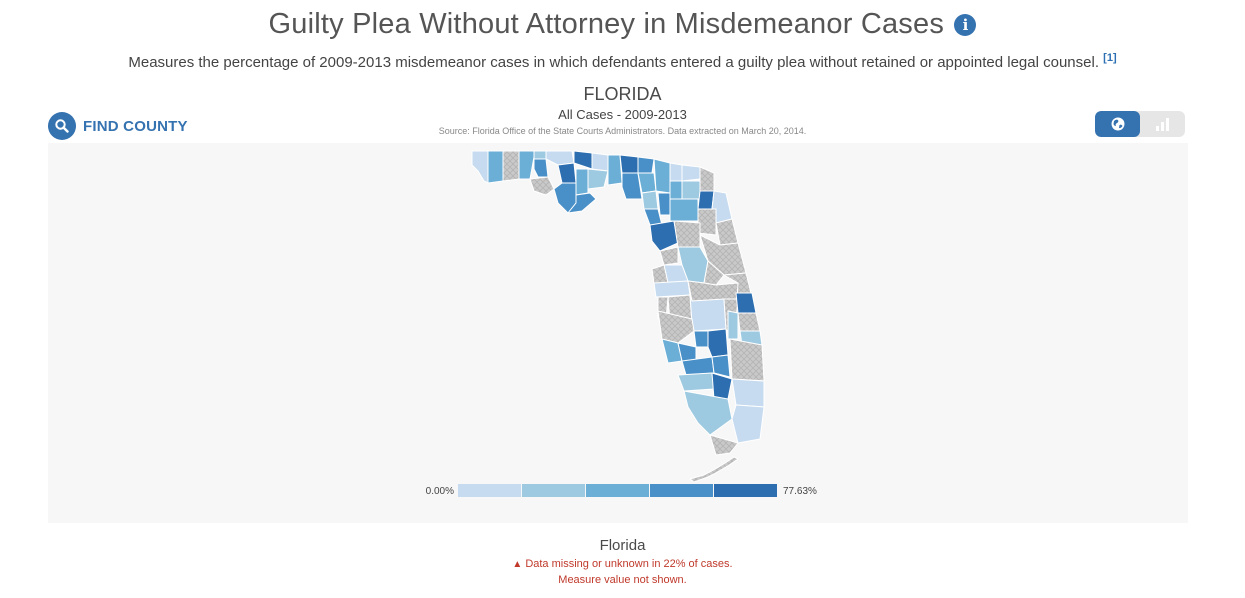  What do you see at coordinates (583, 160) in the screenshot?
I see `county-gadsden` at bounding box center [583, 160].